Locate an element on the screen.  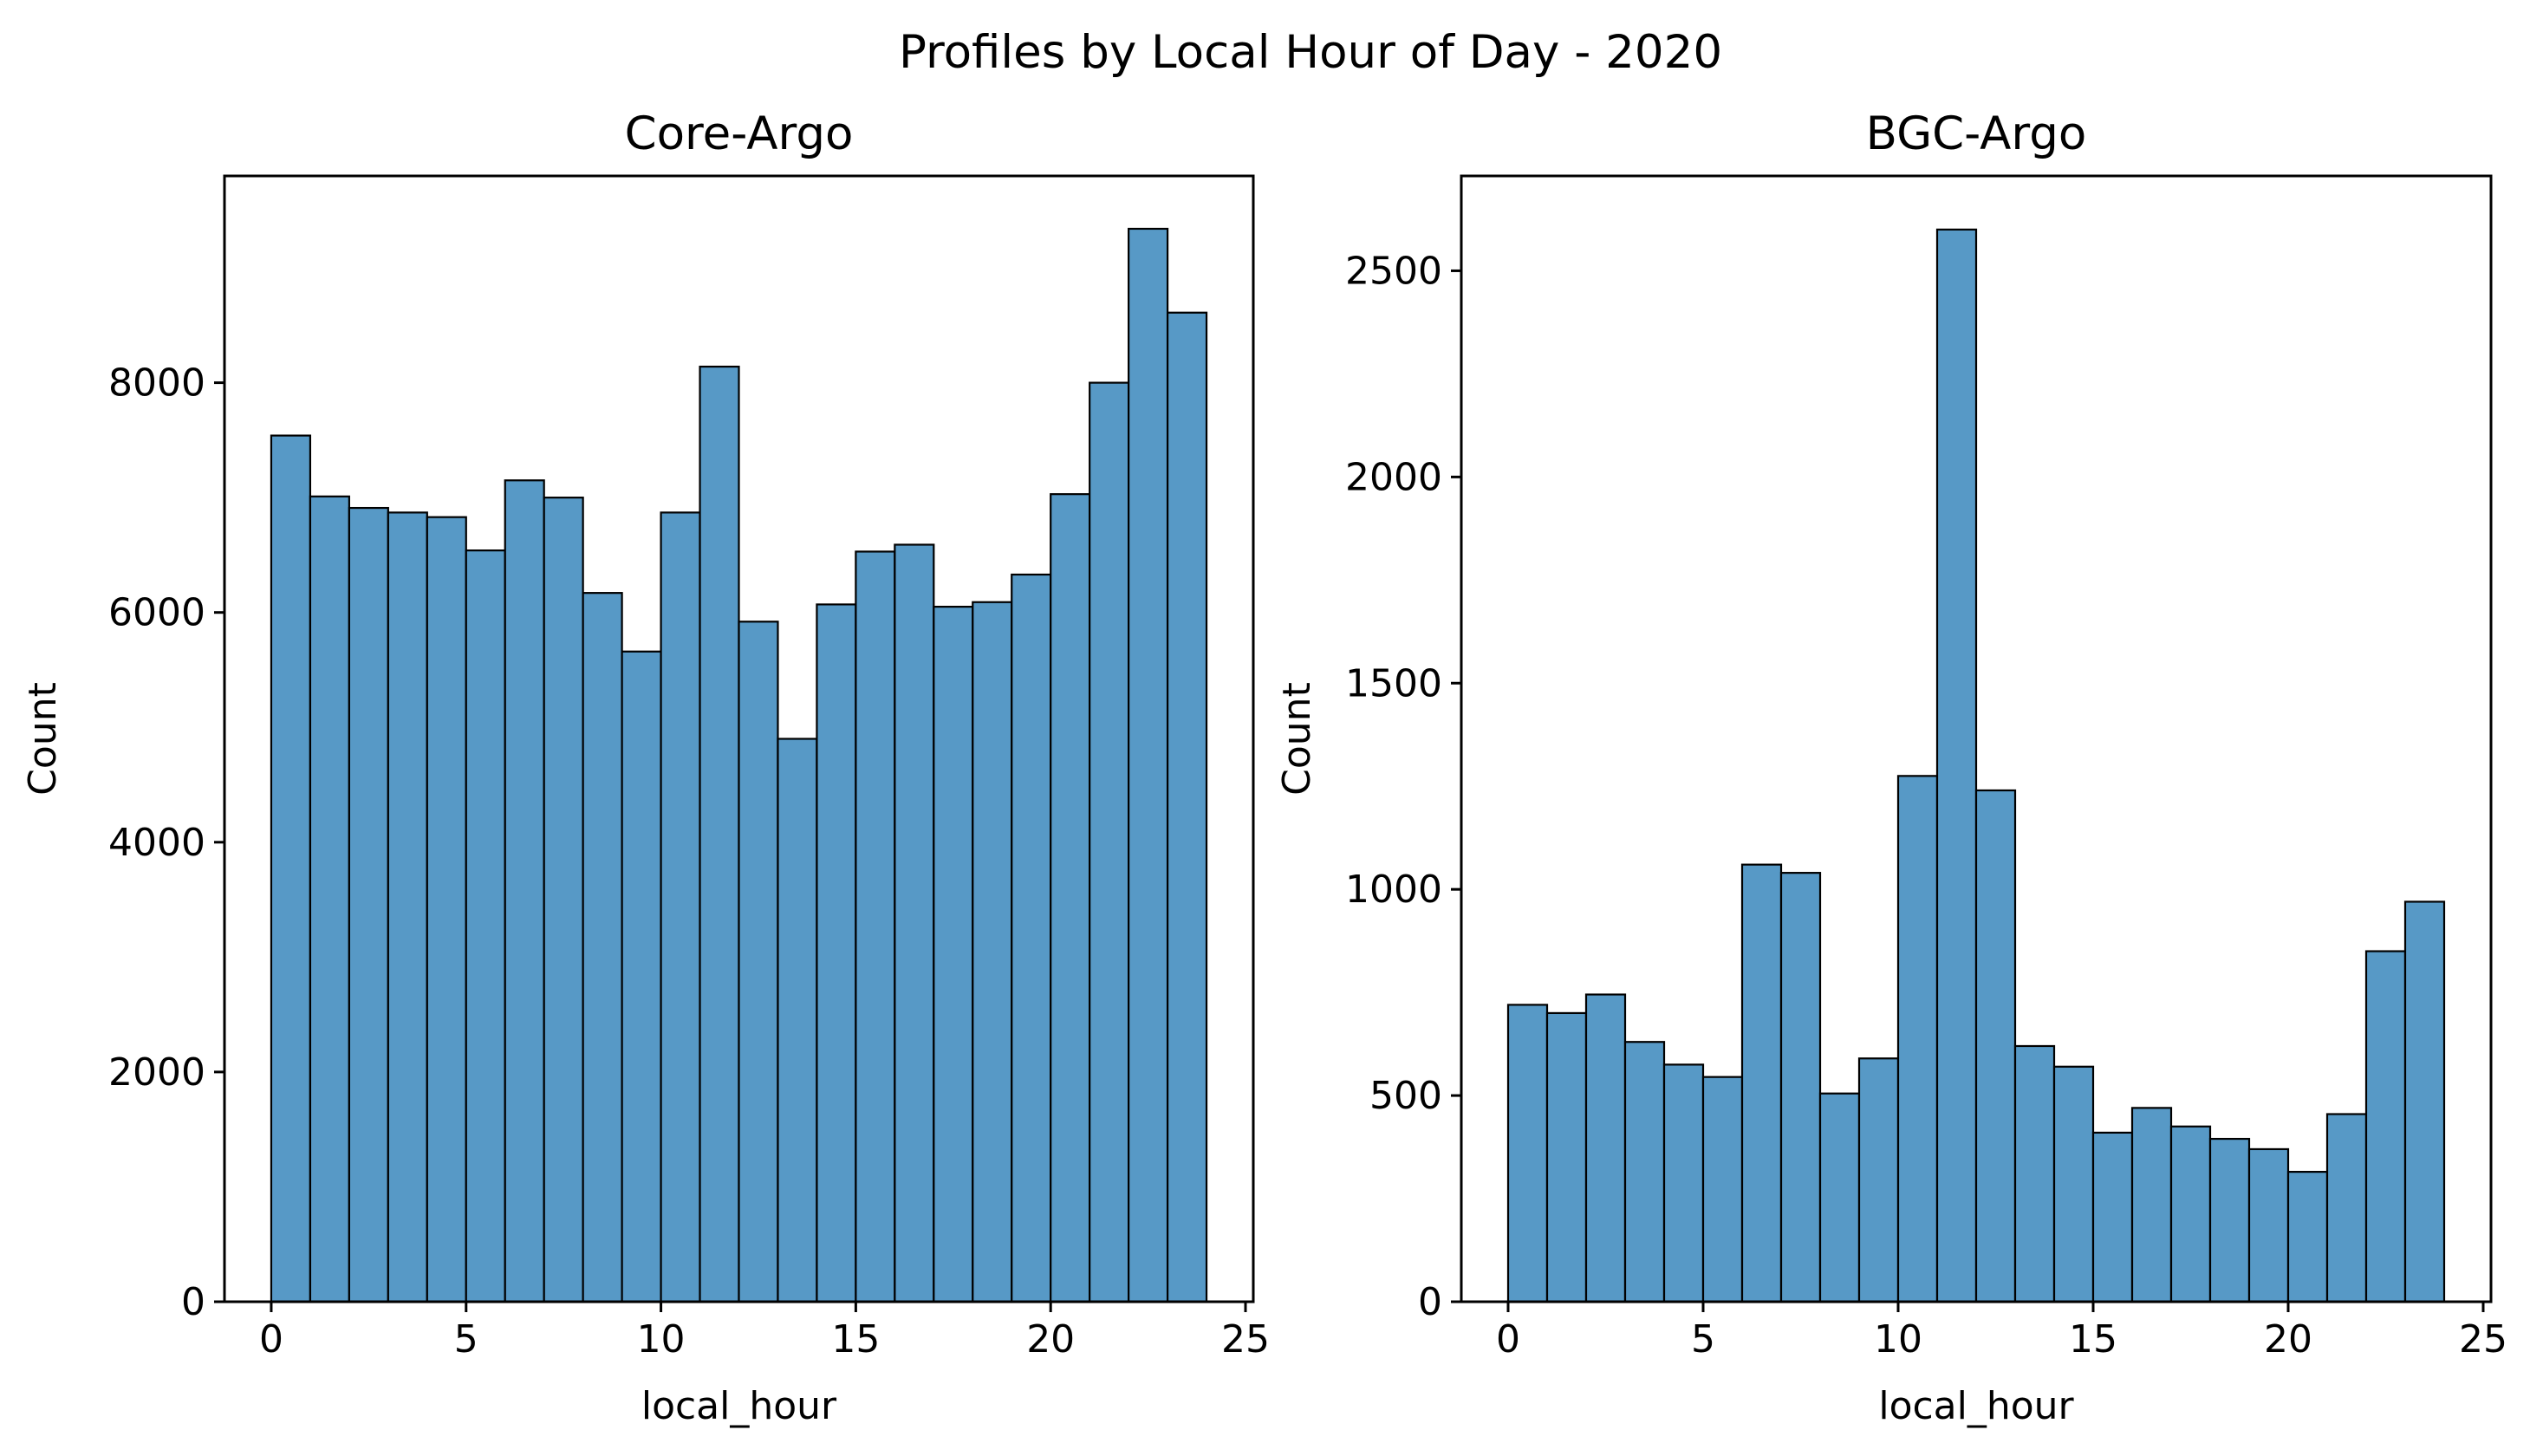
bgc-argo-xtick-label-4: 20 is located at coordinates (2288, 1339).